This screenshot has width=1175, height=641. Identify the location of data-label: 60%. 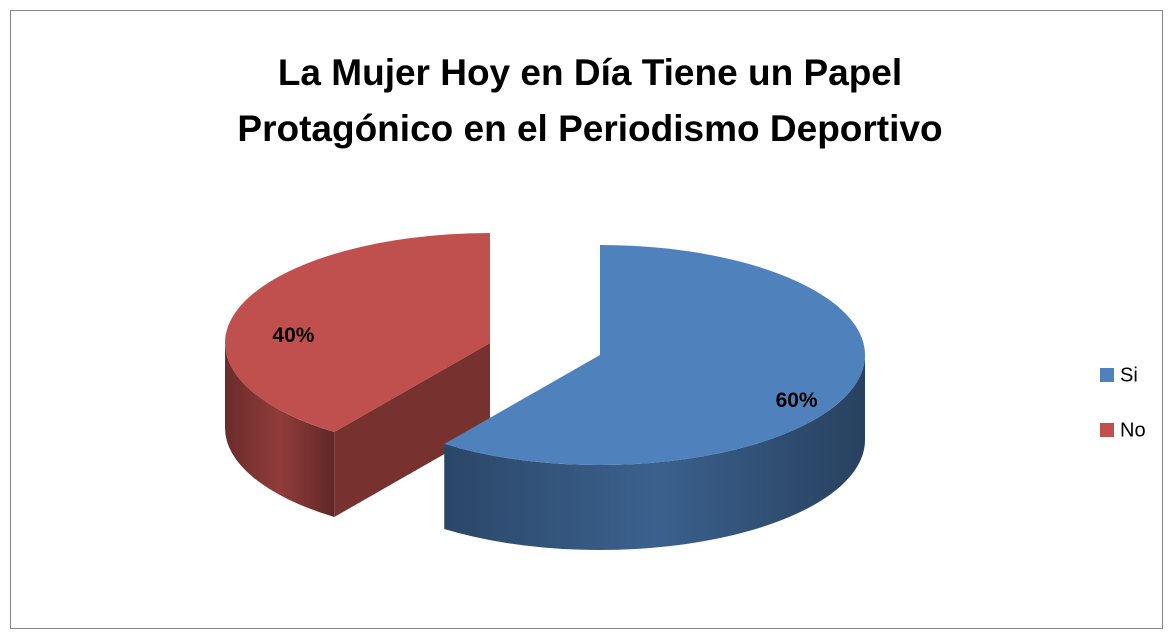
(797, 400).